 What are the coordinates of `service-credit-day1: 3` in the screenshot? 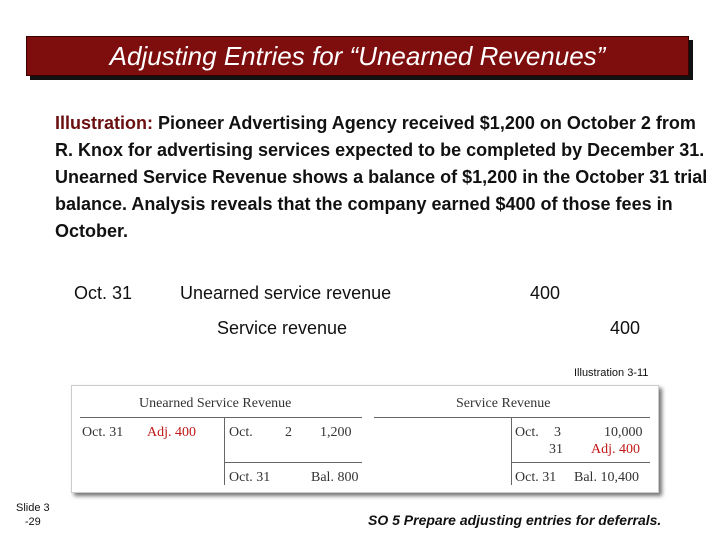 It's located at (557, 432).